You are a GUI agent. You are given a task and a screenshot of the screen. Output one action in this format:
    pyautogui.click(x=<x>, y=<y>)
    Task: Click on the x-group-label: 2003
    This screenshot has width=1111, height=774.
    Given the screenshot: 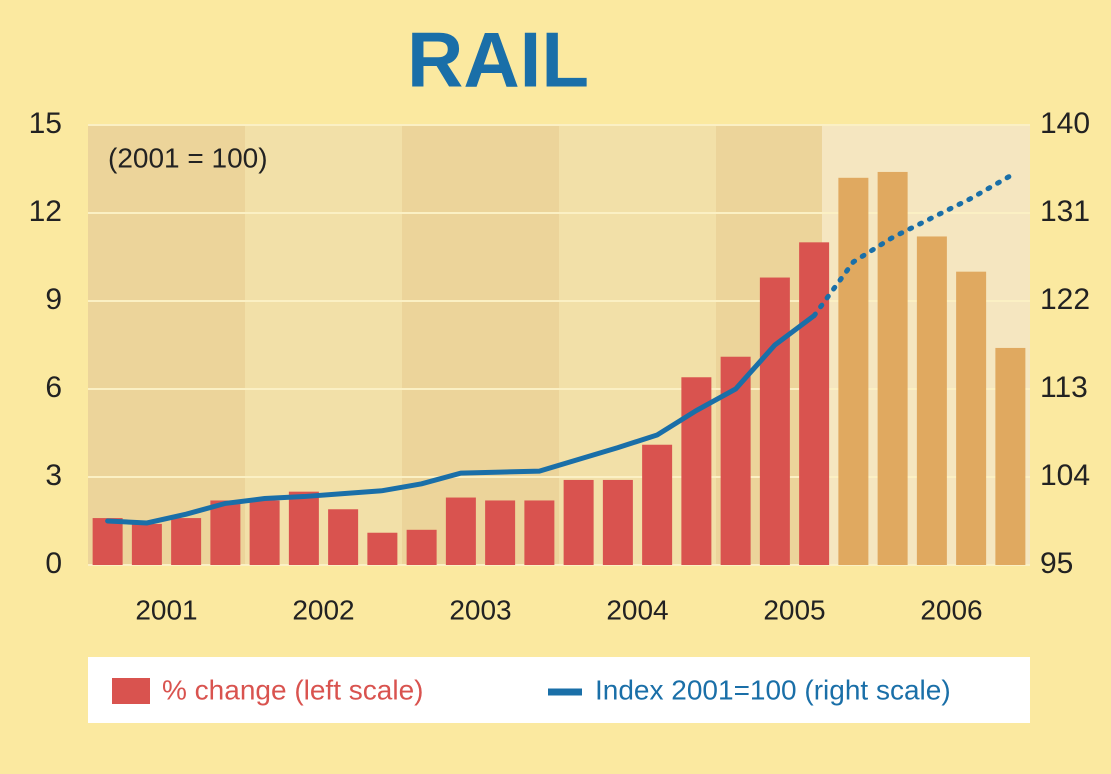 What is the action you would take?
    pyautogui.click(x=480, y=609)
    